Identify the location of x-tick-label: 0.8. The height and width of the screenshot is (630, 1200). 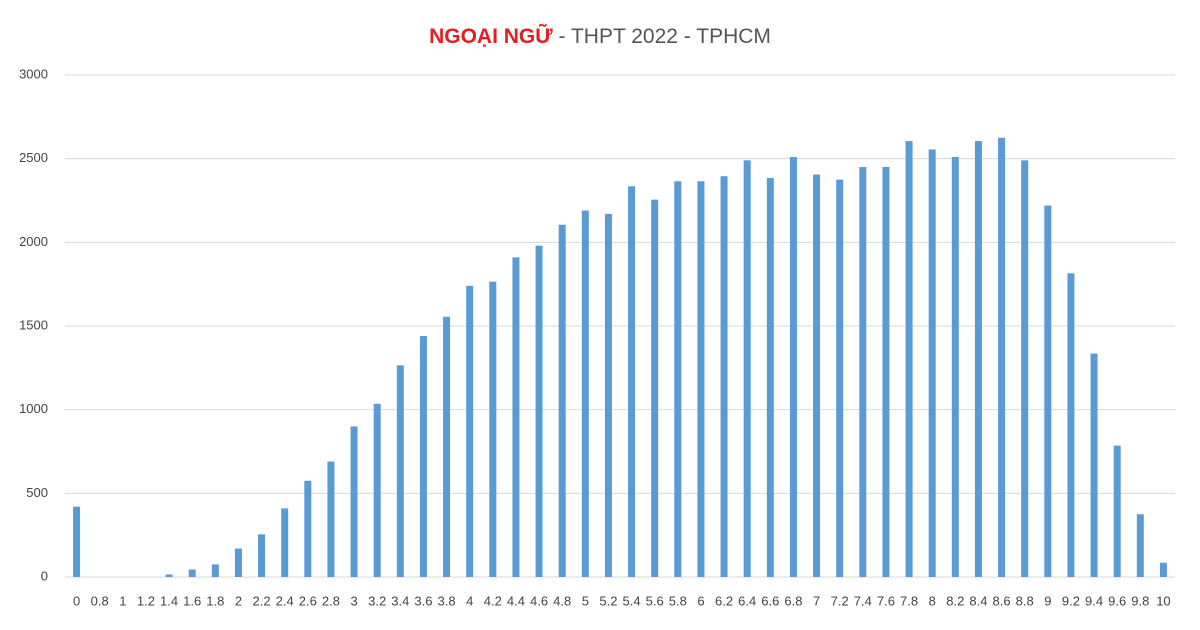
(100, 600).